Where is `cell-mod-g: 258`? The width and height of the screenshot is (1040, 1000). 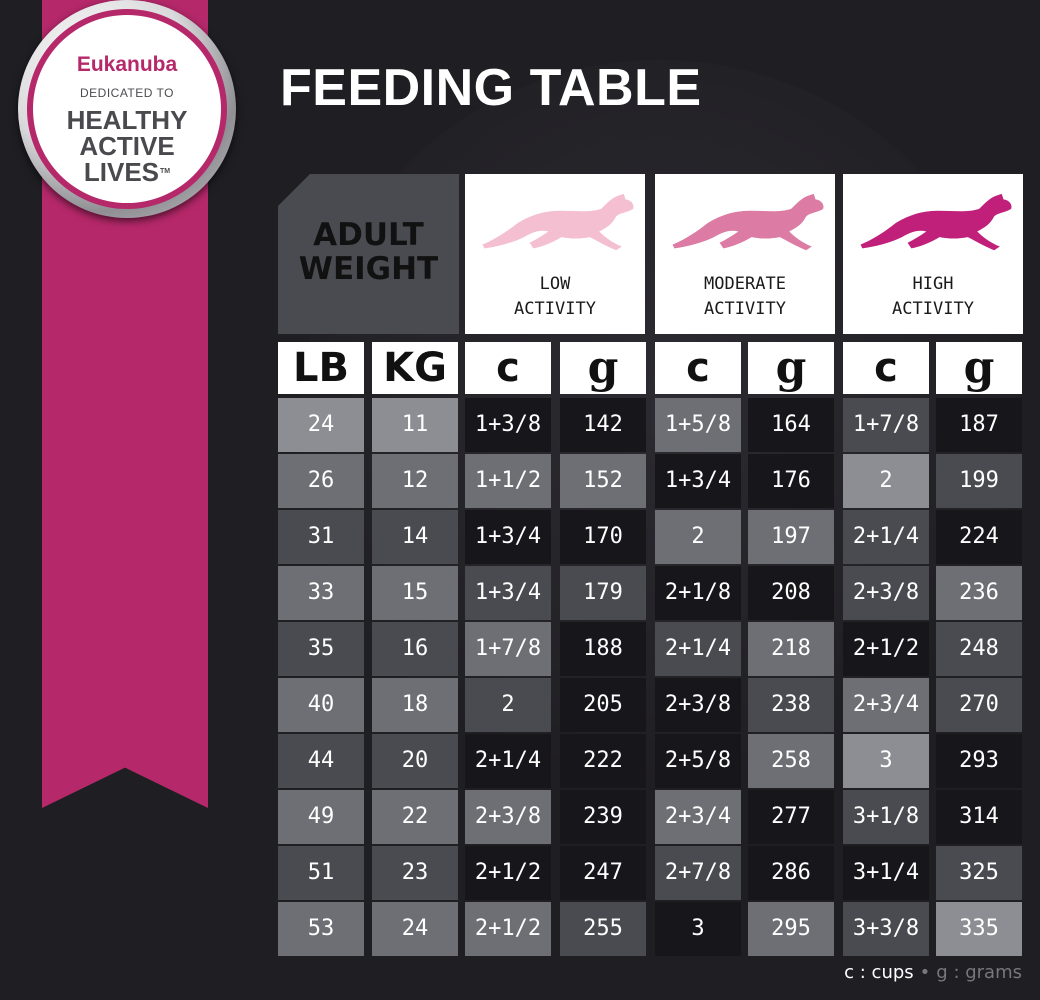 cell-mod-g: 258 is located at coordinates (791, 761).